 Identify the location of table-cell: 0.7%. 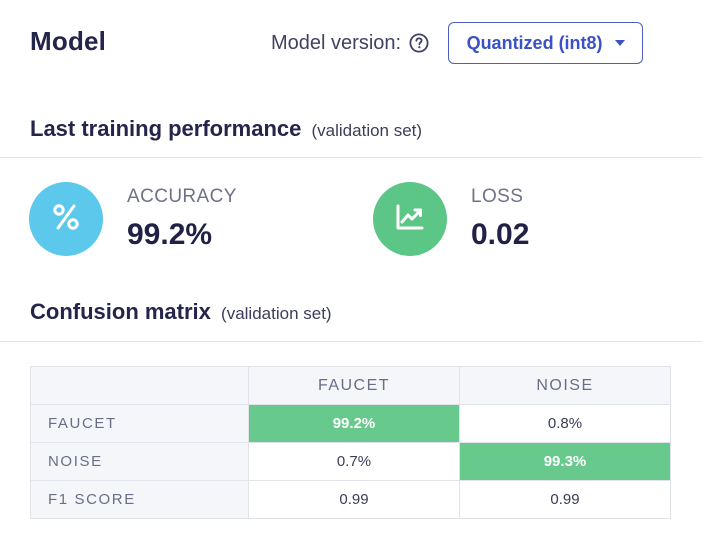
(354, 461).